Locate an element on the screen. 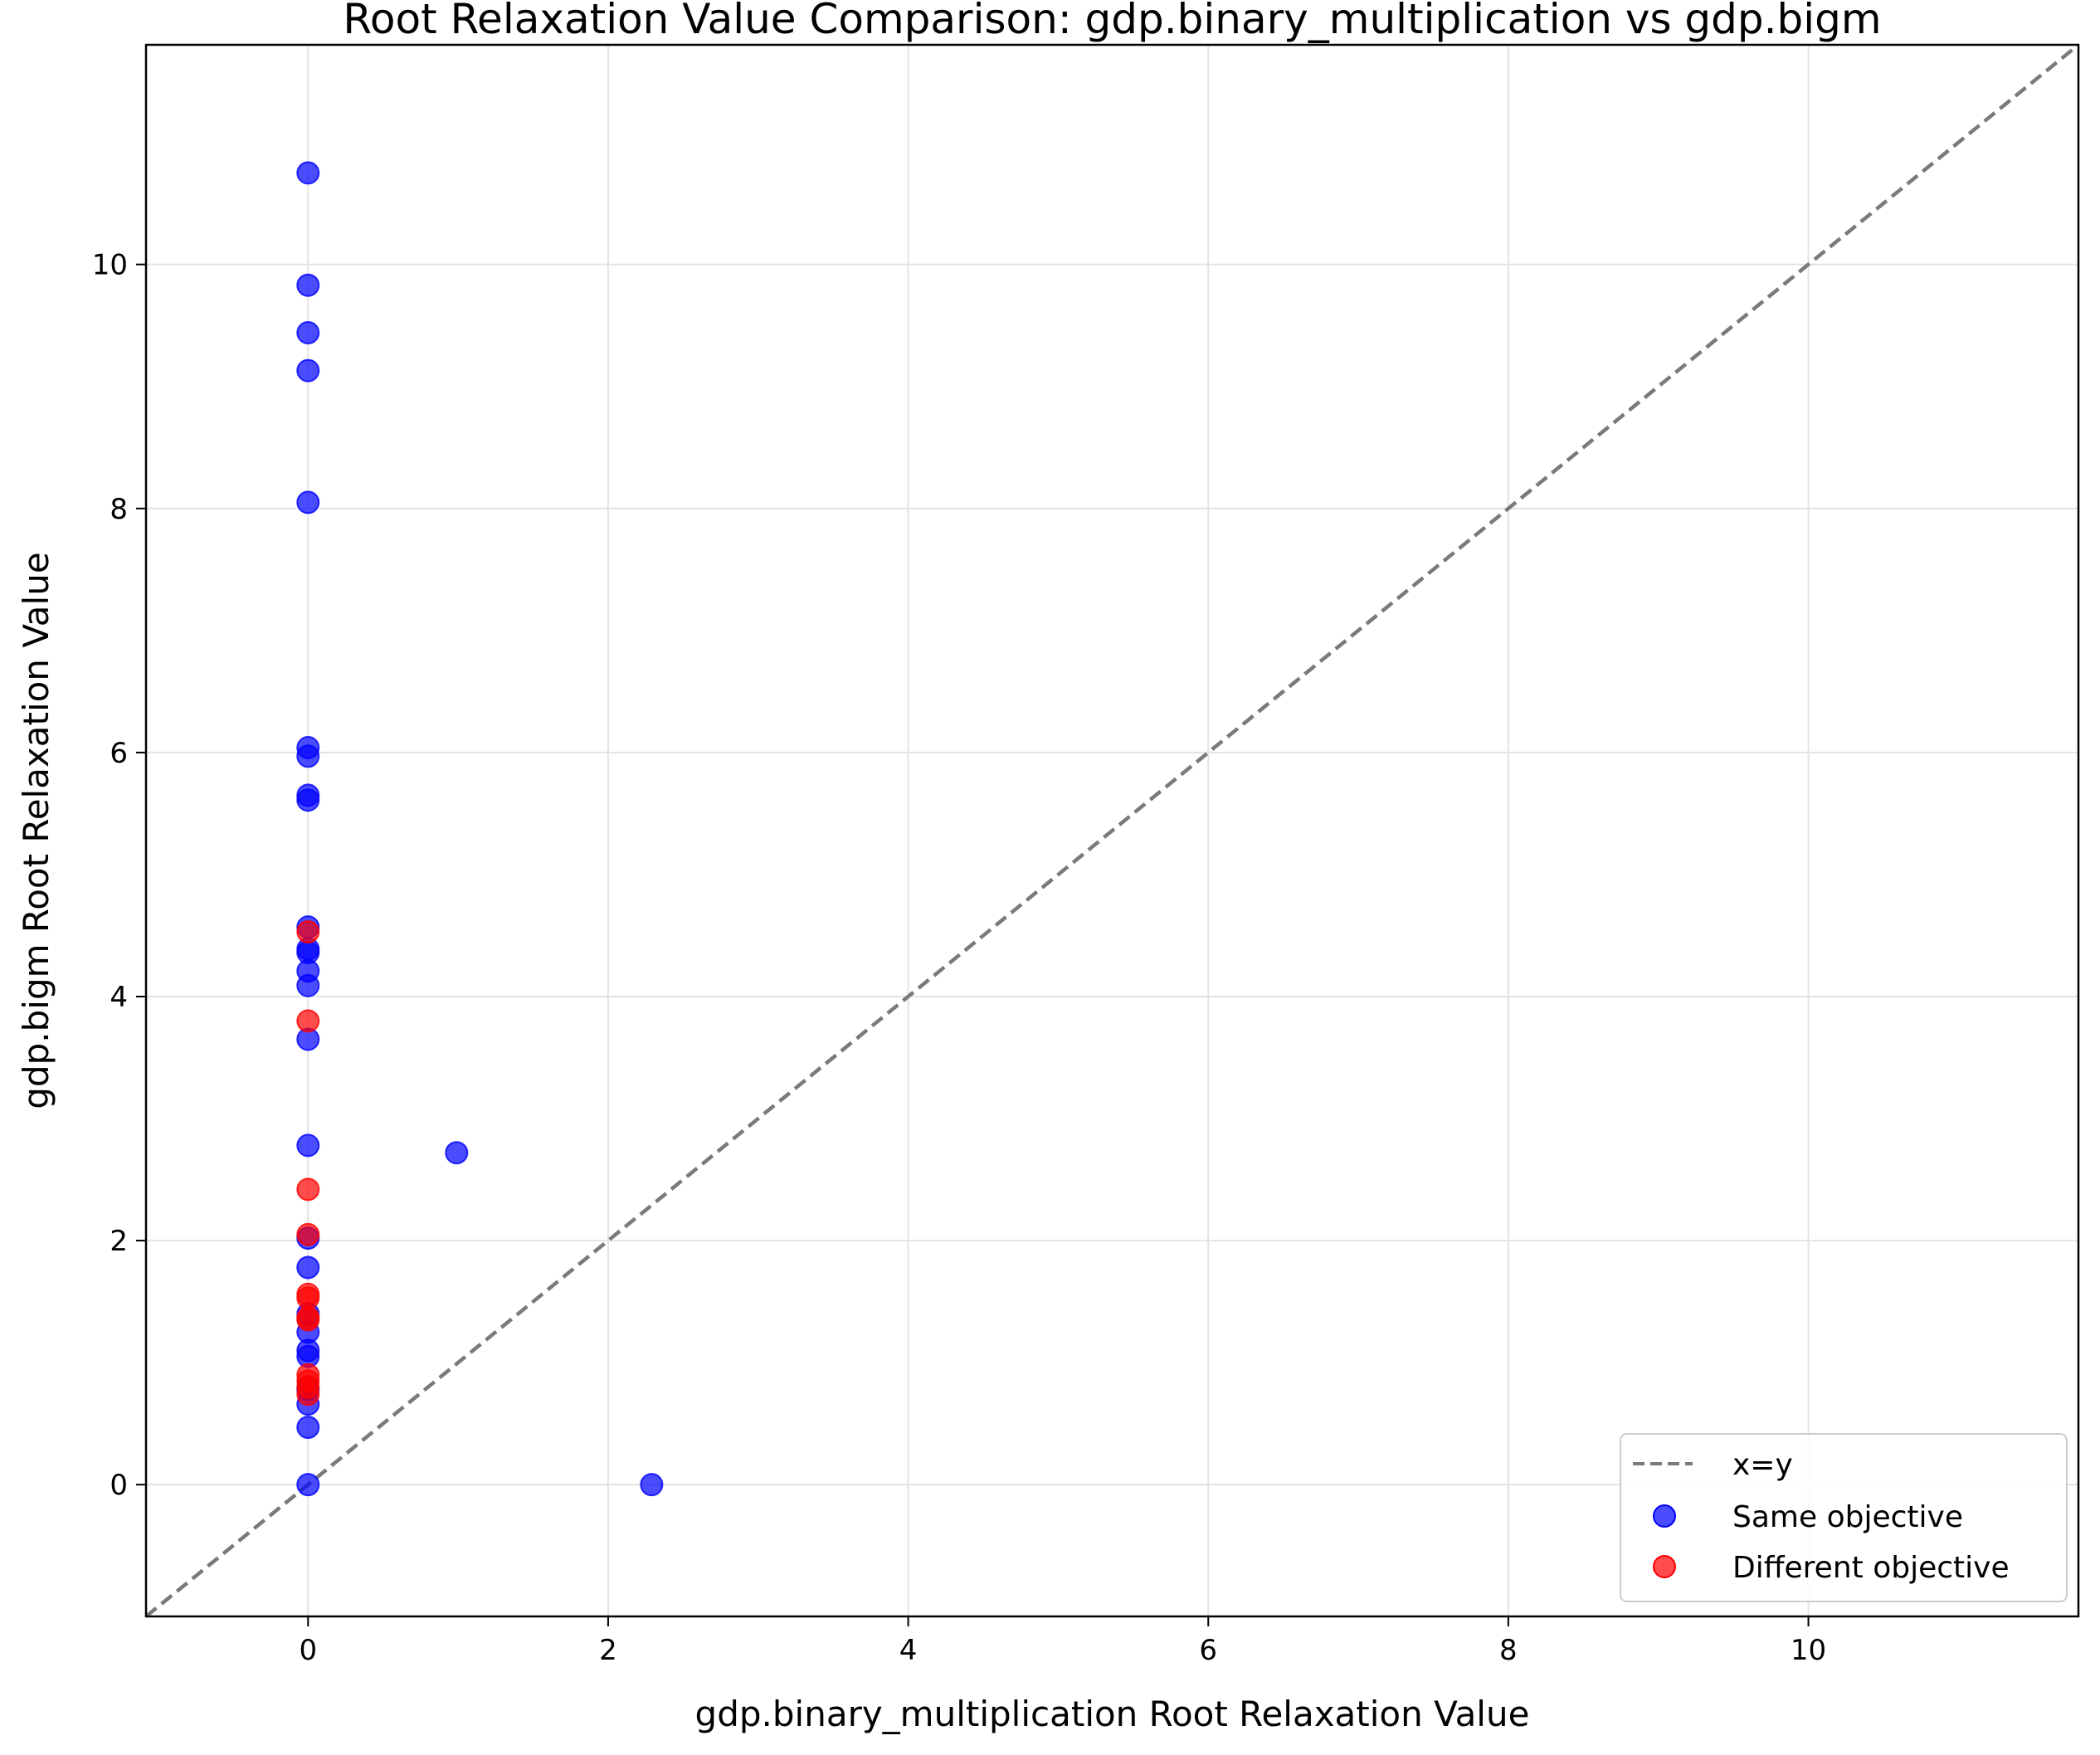 The image size is (2100, 1755). legend-box is located at coordinates (1844, 1517).